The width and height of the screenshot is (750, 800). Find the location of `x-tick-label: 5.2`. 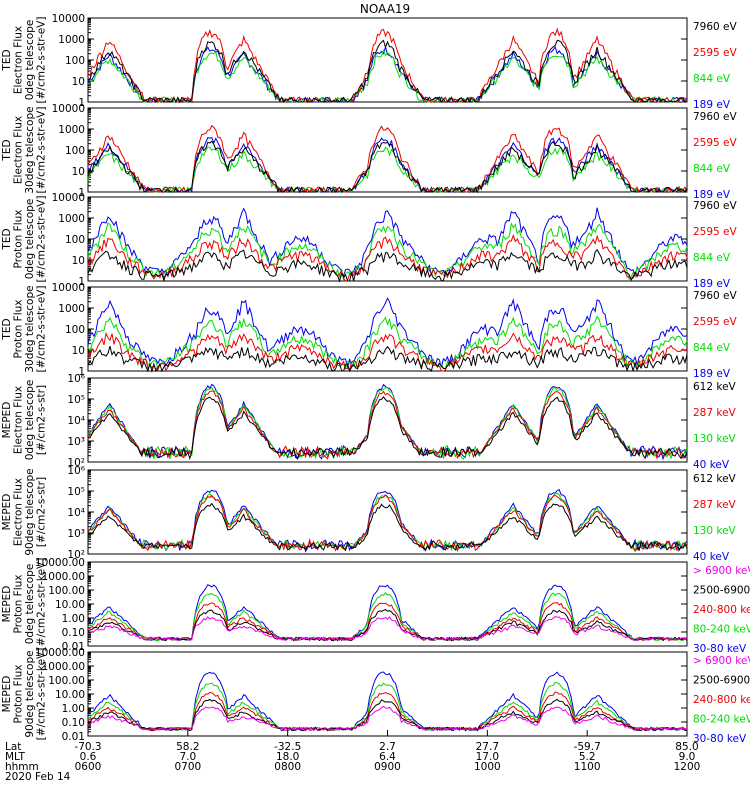

x-tick-label: 5.2 is located at coordinates (587, 757).